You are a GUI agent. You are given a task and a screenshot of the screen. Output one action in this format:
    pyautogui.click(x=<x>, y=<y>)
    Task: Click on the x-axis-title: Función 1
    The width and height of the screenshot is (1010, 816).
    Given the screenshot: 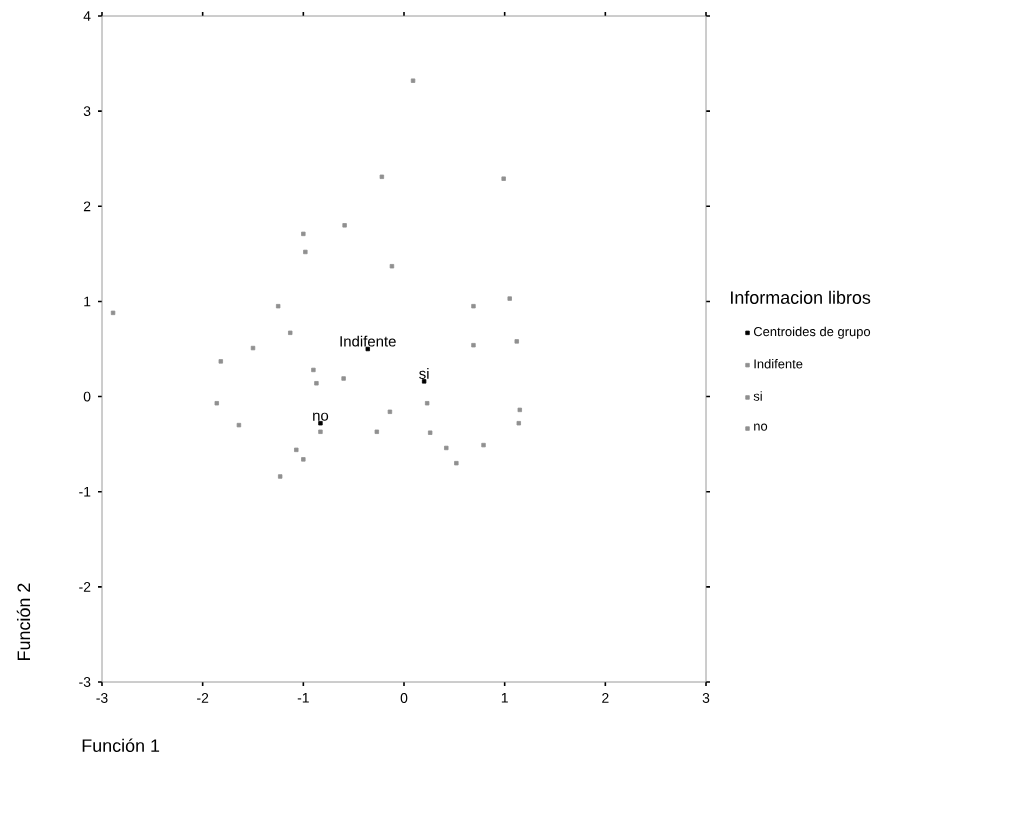 What is the action you would take?
    pyautogui.click(x=121, y=745)
    